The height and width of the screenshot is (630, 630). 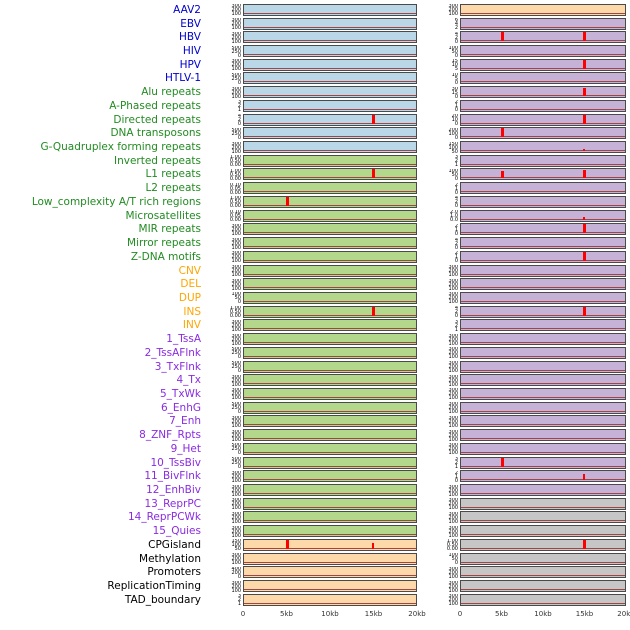 What do you see at coordinates (452, 545) in the screenshot?
I see `y-axis-tick-label: 0.50` at bounding box center [452, 545].